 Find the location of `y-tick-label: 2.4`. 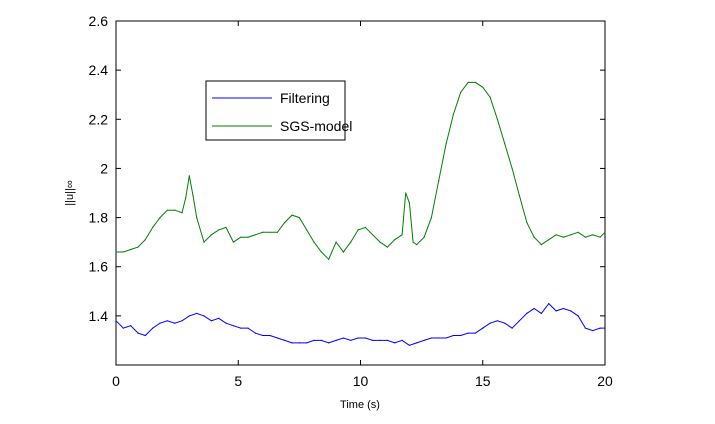

y-tick-label: 2.4 is located at coordinates (99, 70).